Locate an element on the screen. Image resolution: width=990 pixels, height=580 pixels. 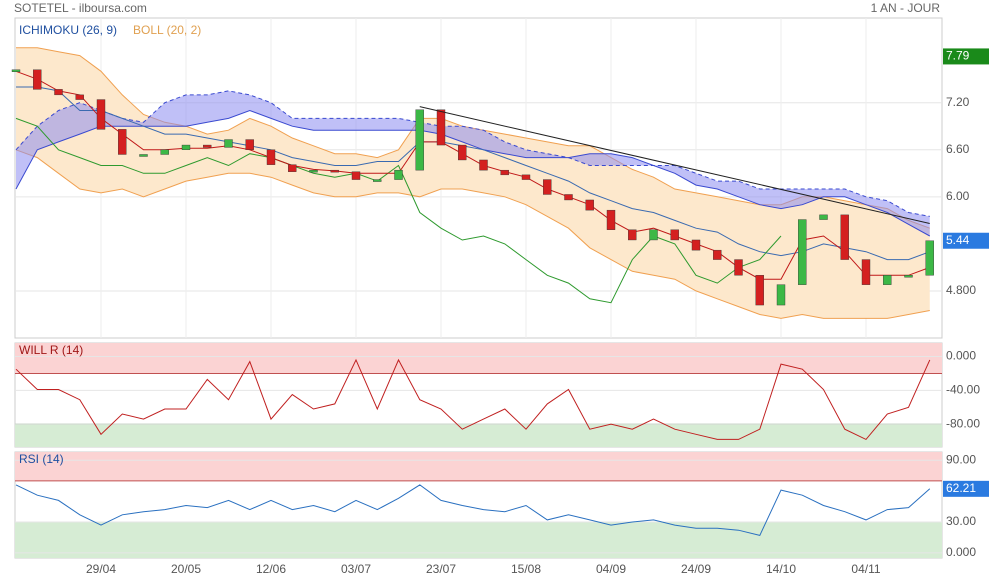
period: 1 AN - JOUR is located at coordinates (906, 8).